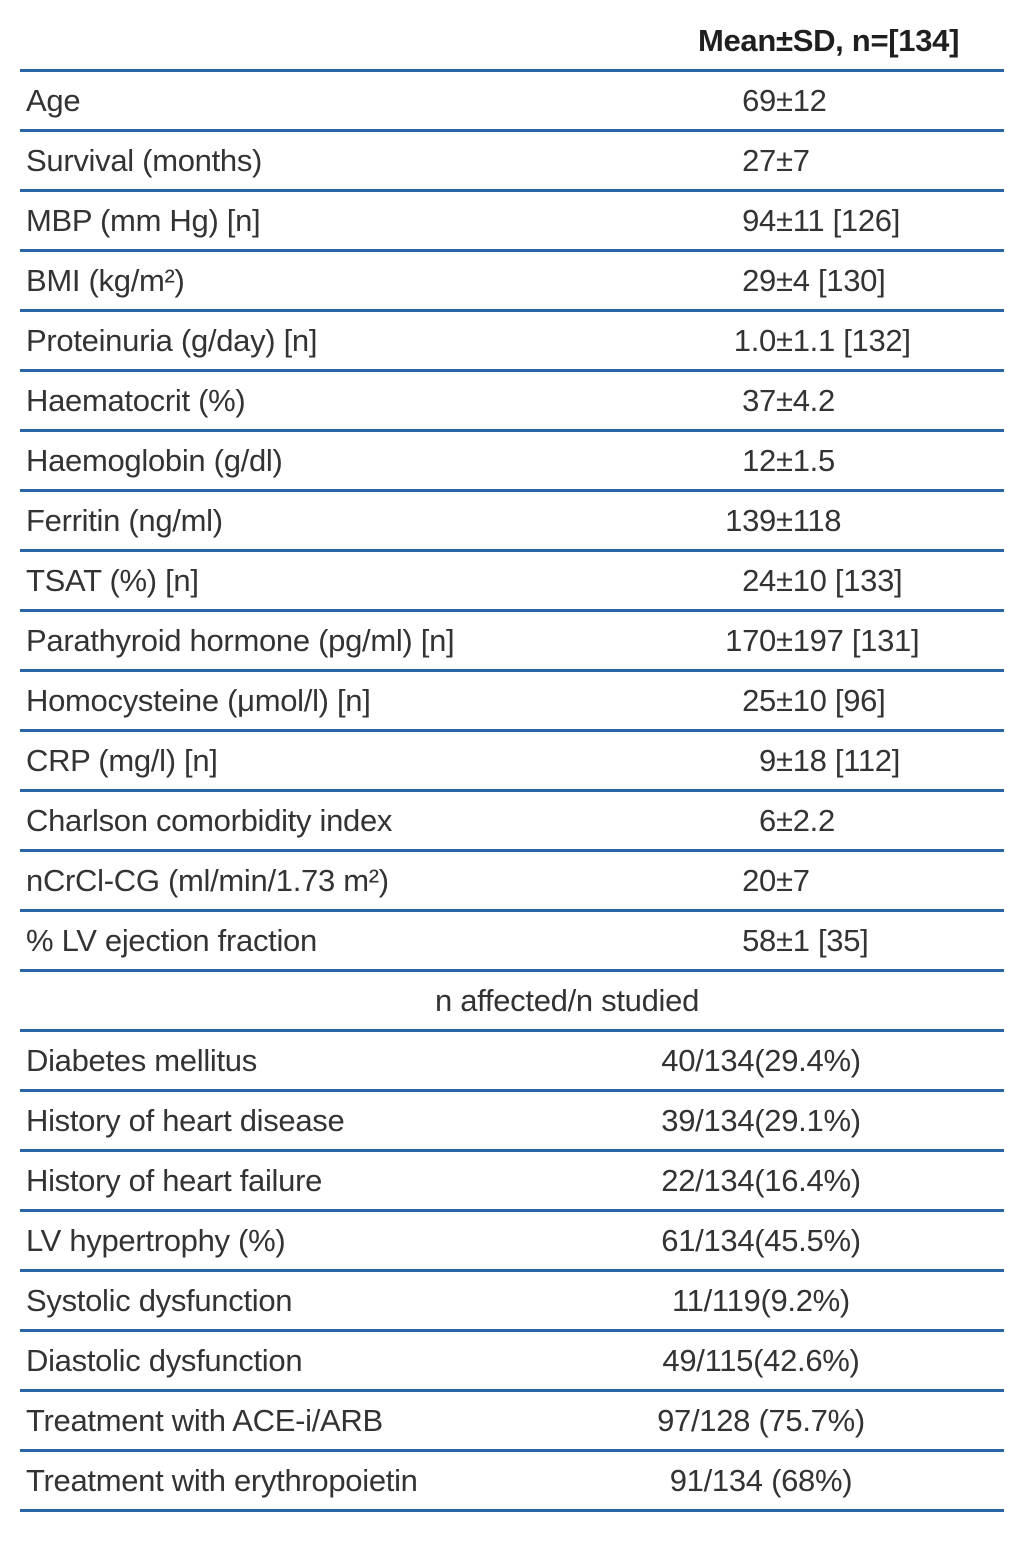 Image resolution: width=1024 pixels, height=1545 pixels. I want to click on row-value: 1.0 ±1.1 [132], so click(789, 341).